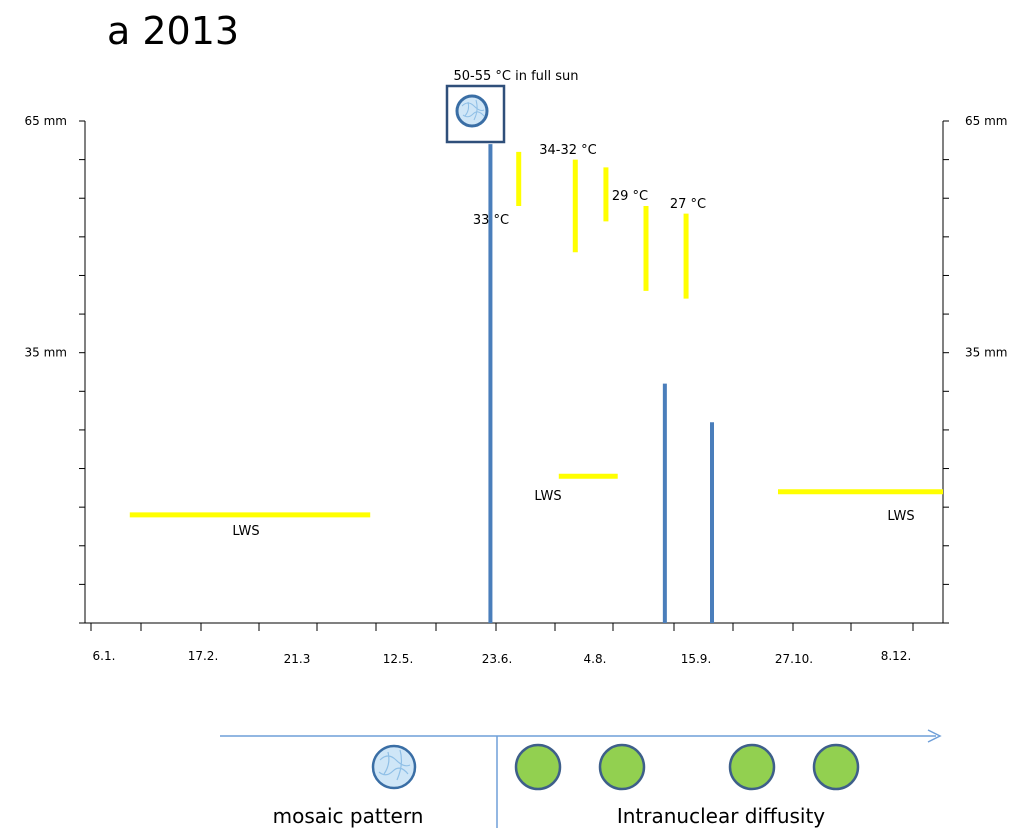 Image resolution: width=1024 pixels, height=830 pixels. I want to click on mosaic-texture, so click(473, 110).